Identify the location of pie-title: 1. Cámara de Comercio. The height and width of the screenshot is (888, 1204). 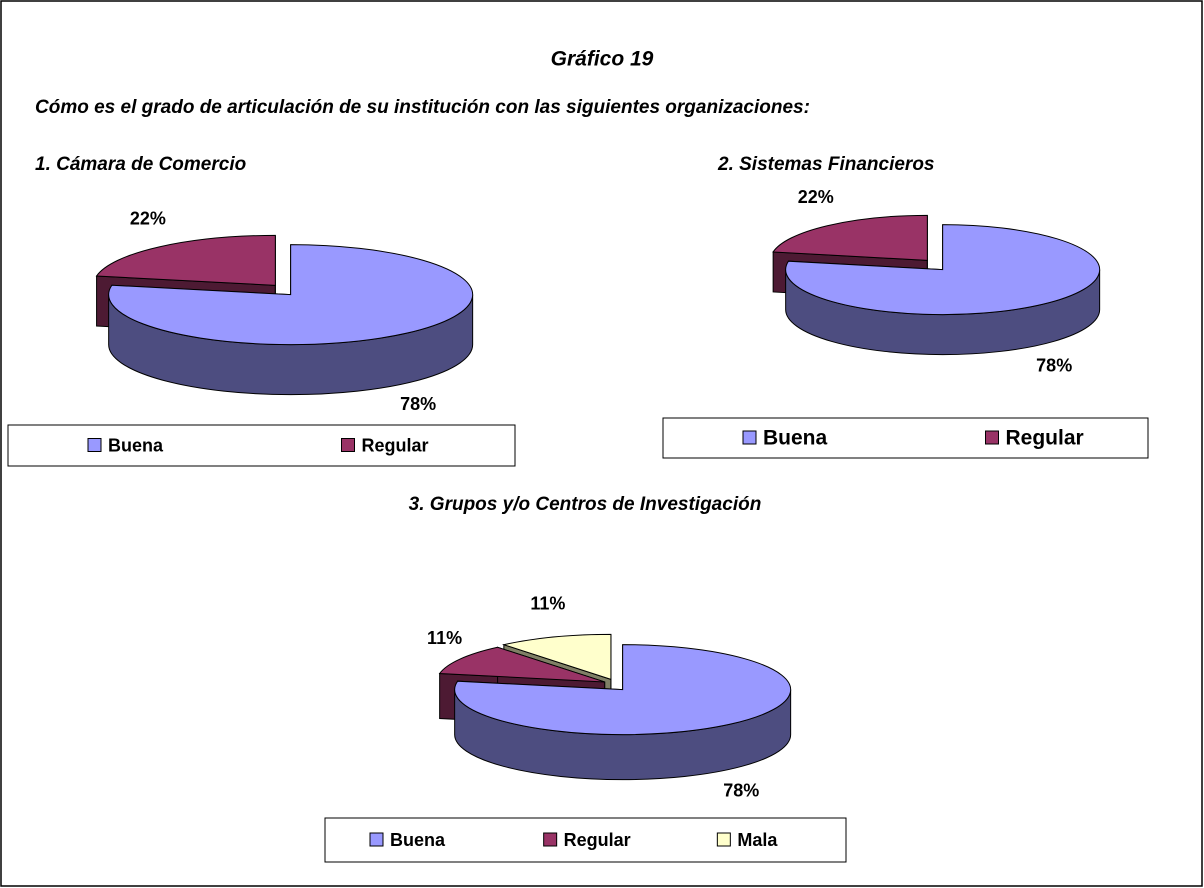
(140, 164).